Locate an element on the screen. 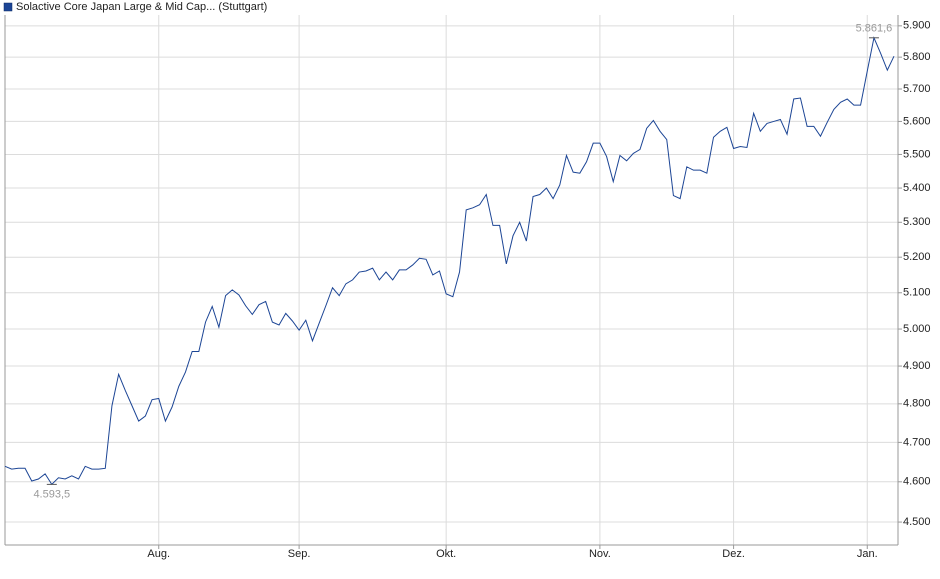 This screenshot has width=940, height=579. x-tick-label: Jan. is located at coordinates (867, 554).